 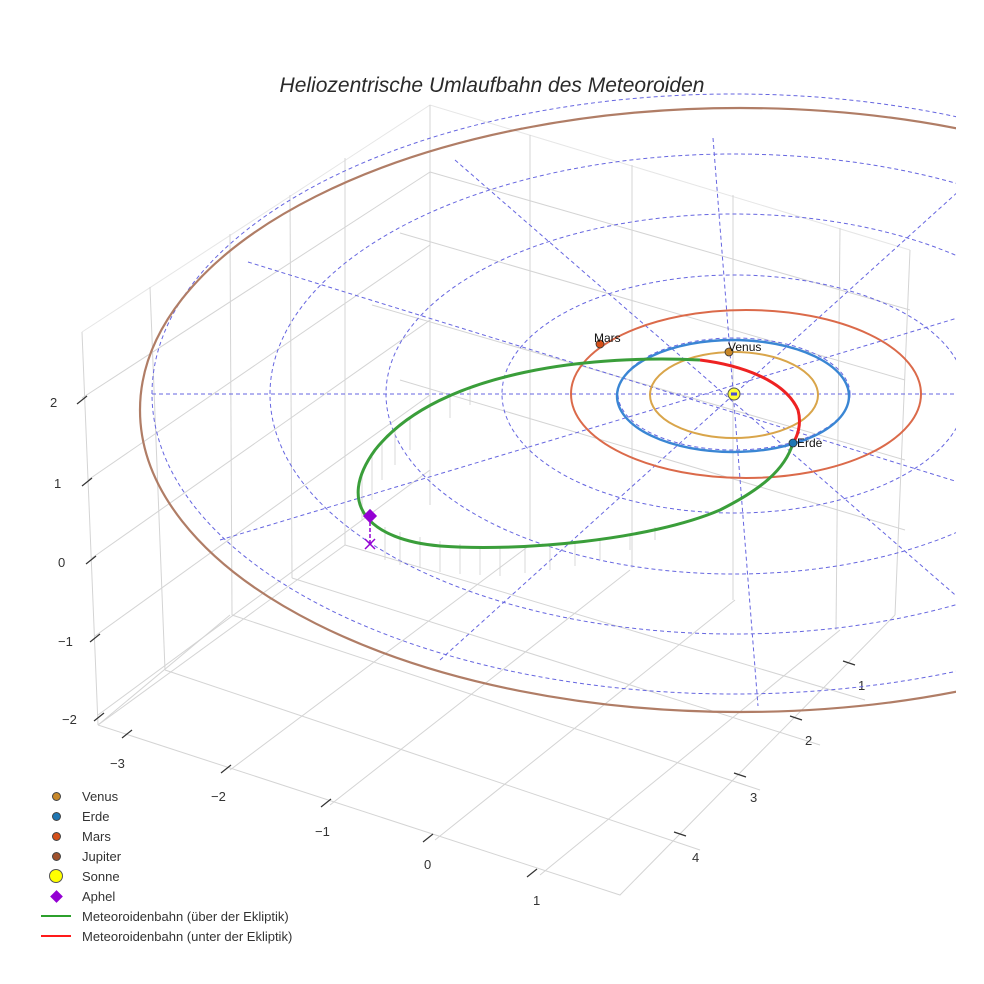 What do you see at coordinates (165, 796) in the screenshot?
I see `legend-item-venus: Venus` at bounding box center [165, 796].